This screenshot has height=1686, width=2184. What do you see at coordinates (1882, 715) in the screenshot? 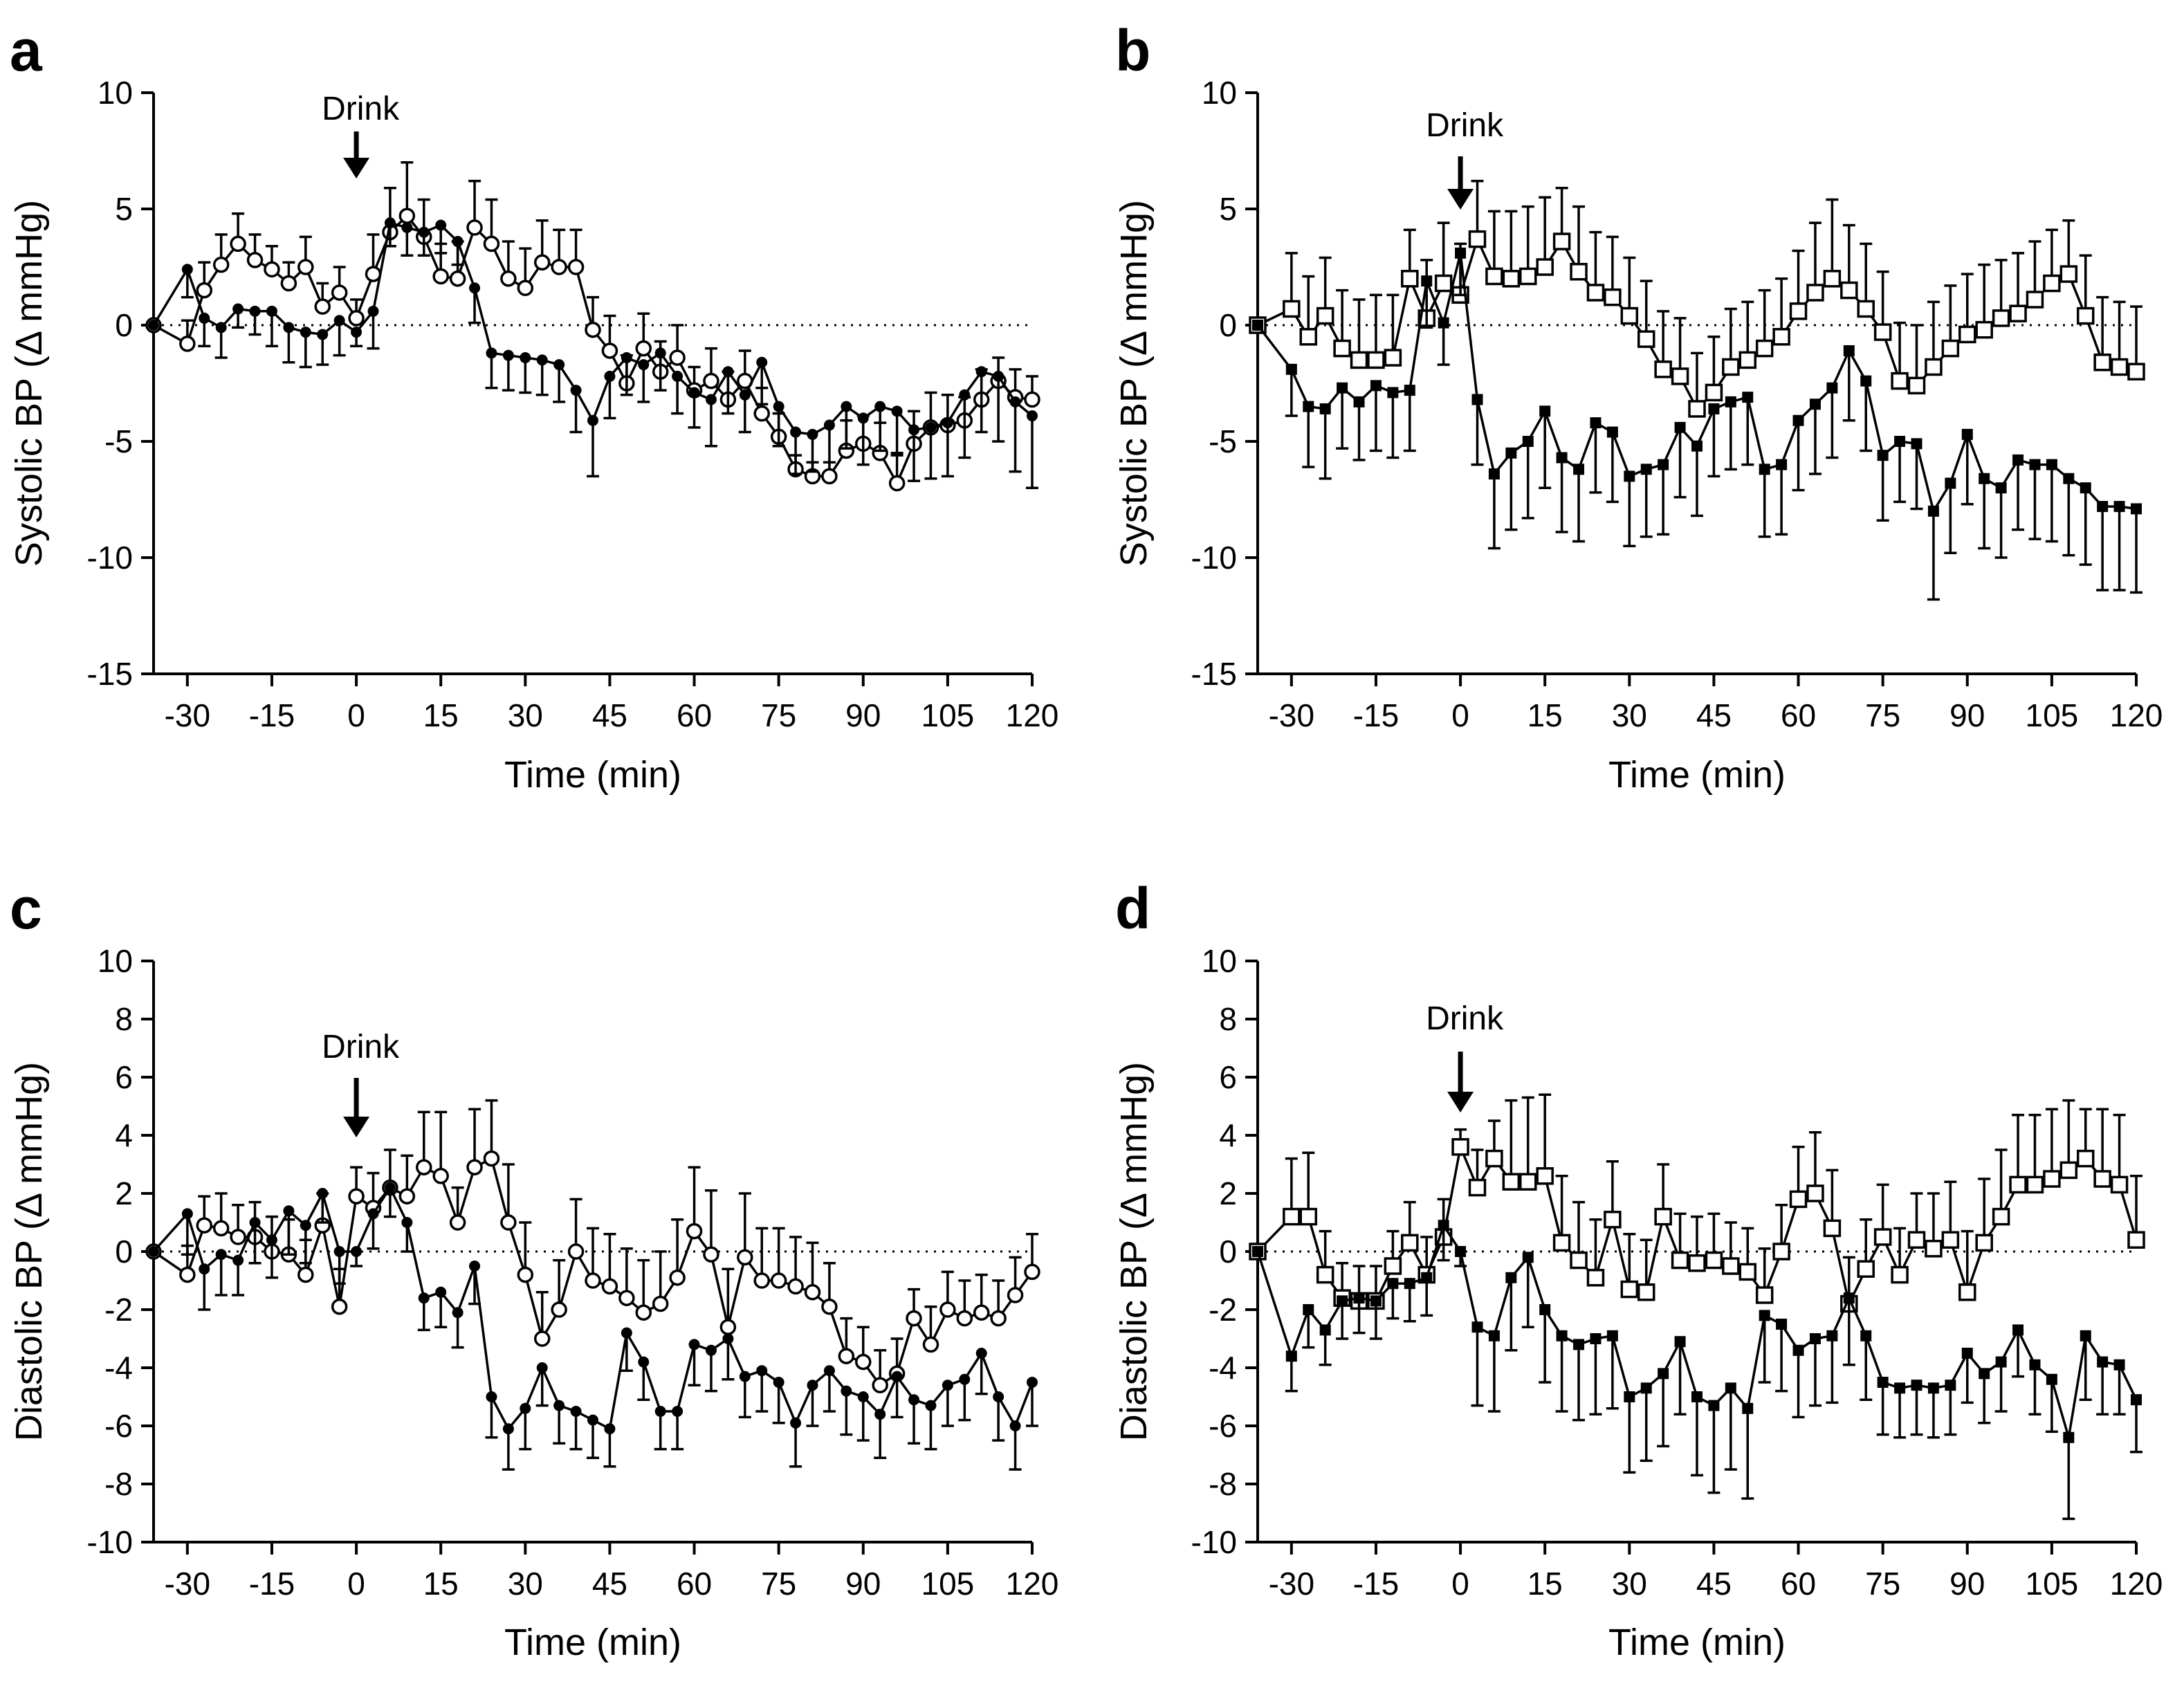
I see `x-tick-label: 75` at bounding box center [1882, 715].